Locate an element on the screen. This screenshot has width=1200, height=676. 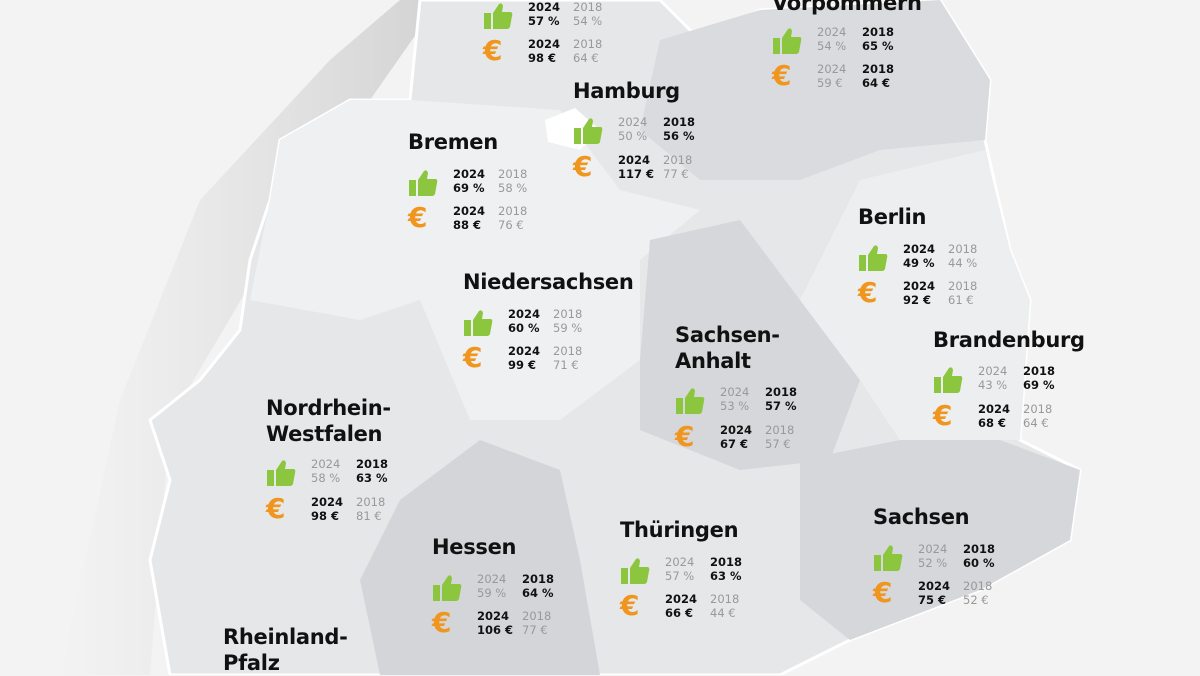
approval-row: 2024 50 % 2018 56 % is located at coordinates (653, 132).